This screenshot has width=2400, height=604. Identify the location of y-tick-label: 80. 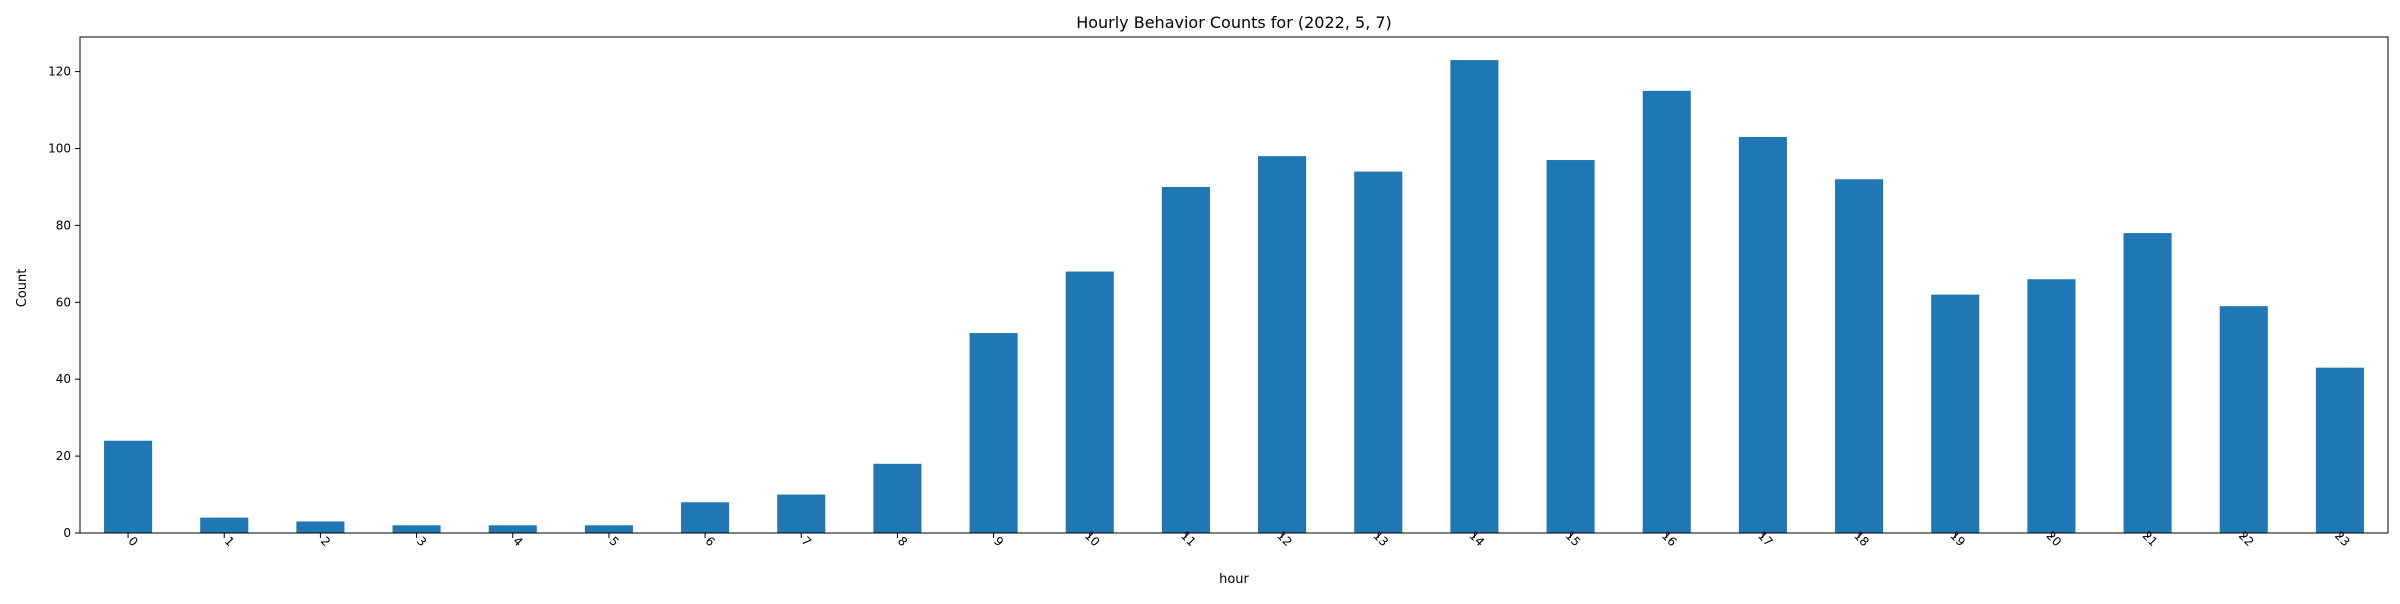
(63, 225).